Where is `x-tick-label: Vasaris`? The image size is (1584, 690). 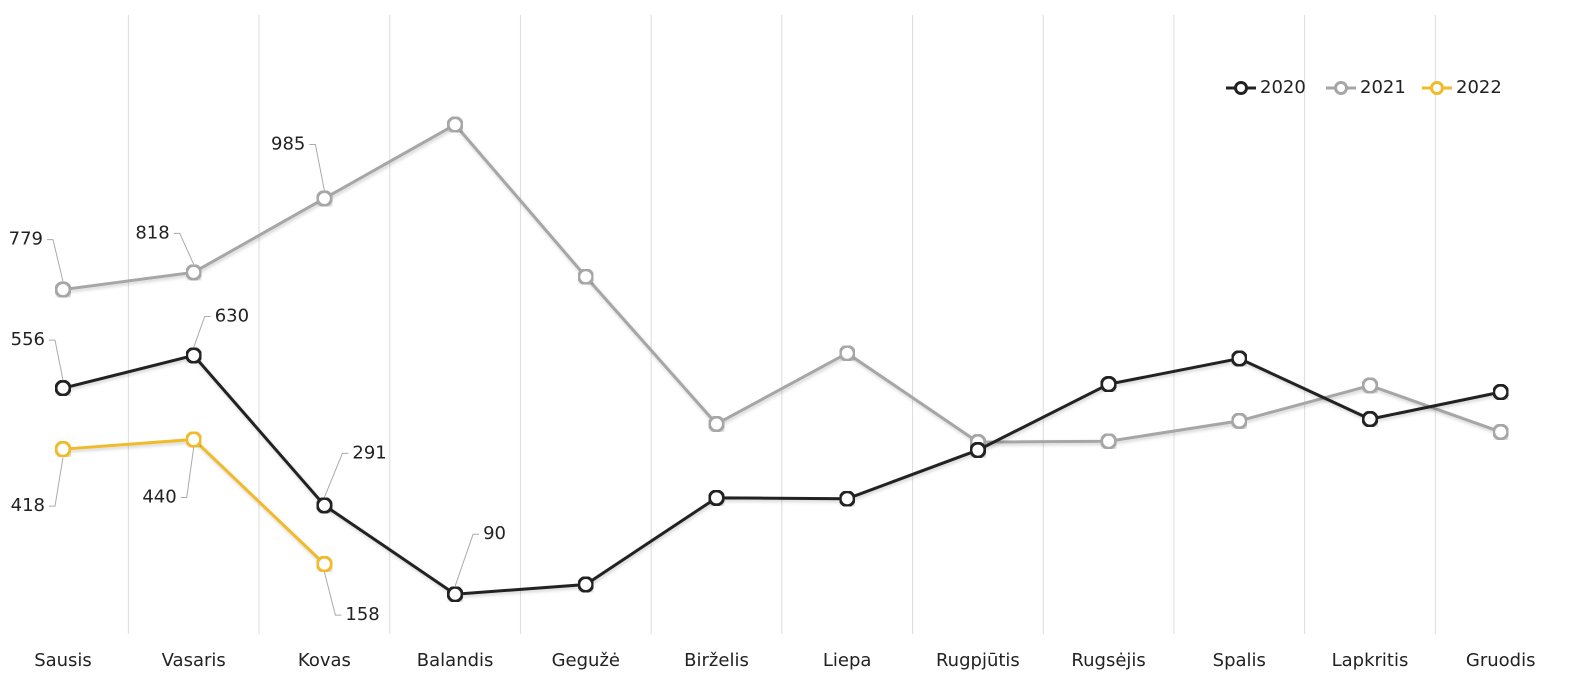
x-tick-label: Vasaris is located at coordinates (194, 660).